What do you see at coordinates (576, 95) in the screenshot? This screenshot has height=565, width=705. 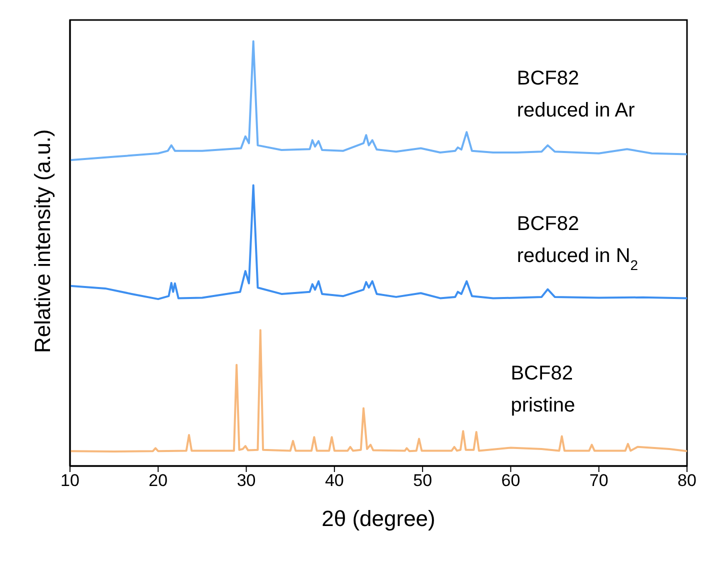 I see `series-label: BCF82 reduced in Ar` at bounding box center [576, 95].